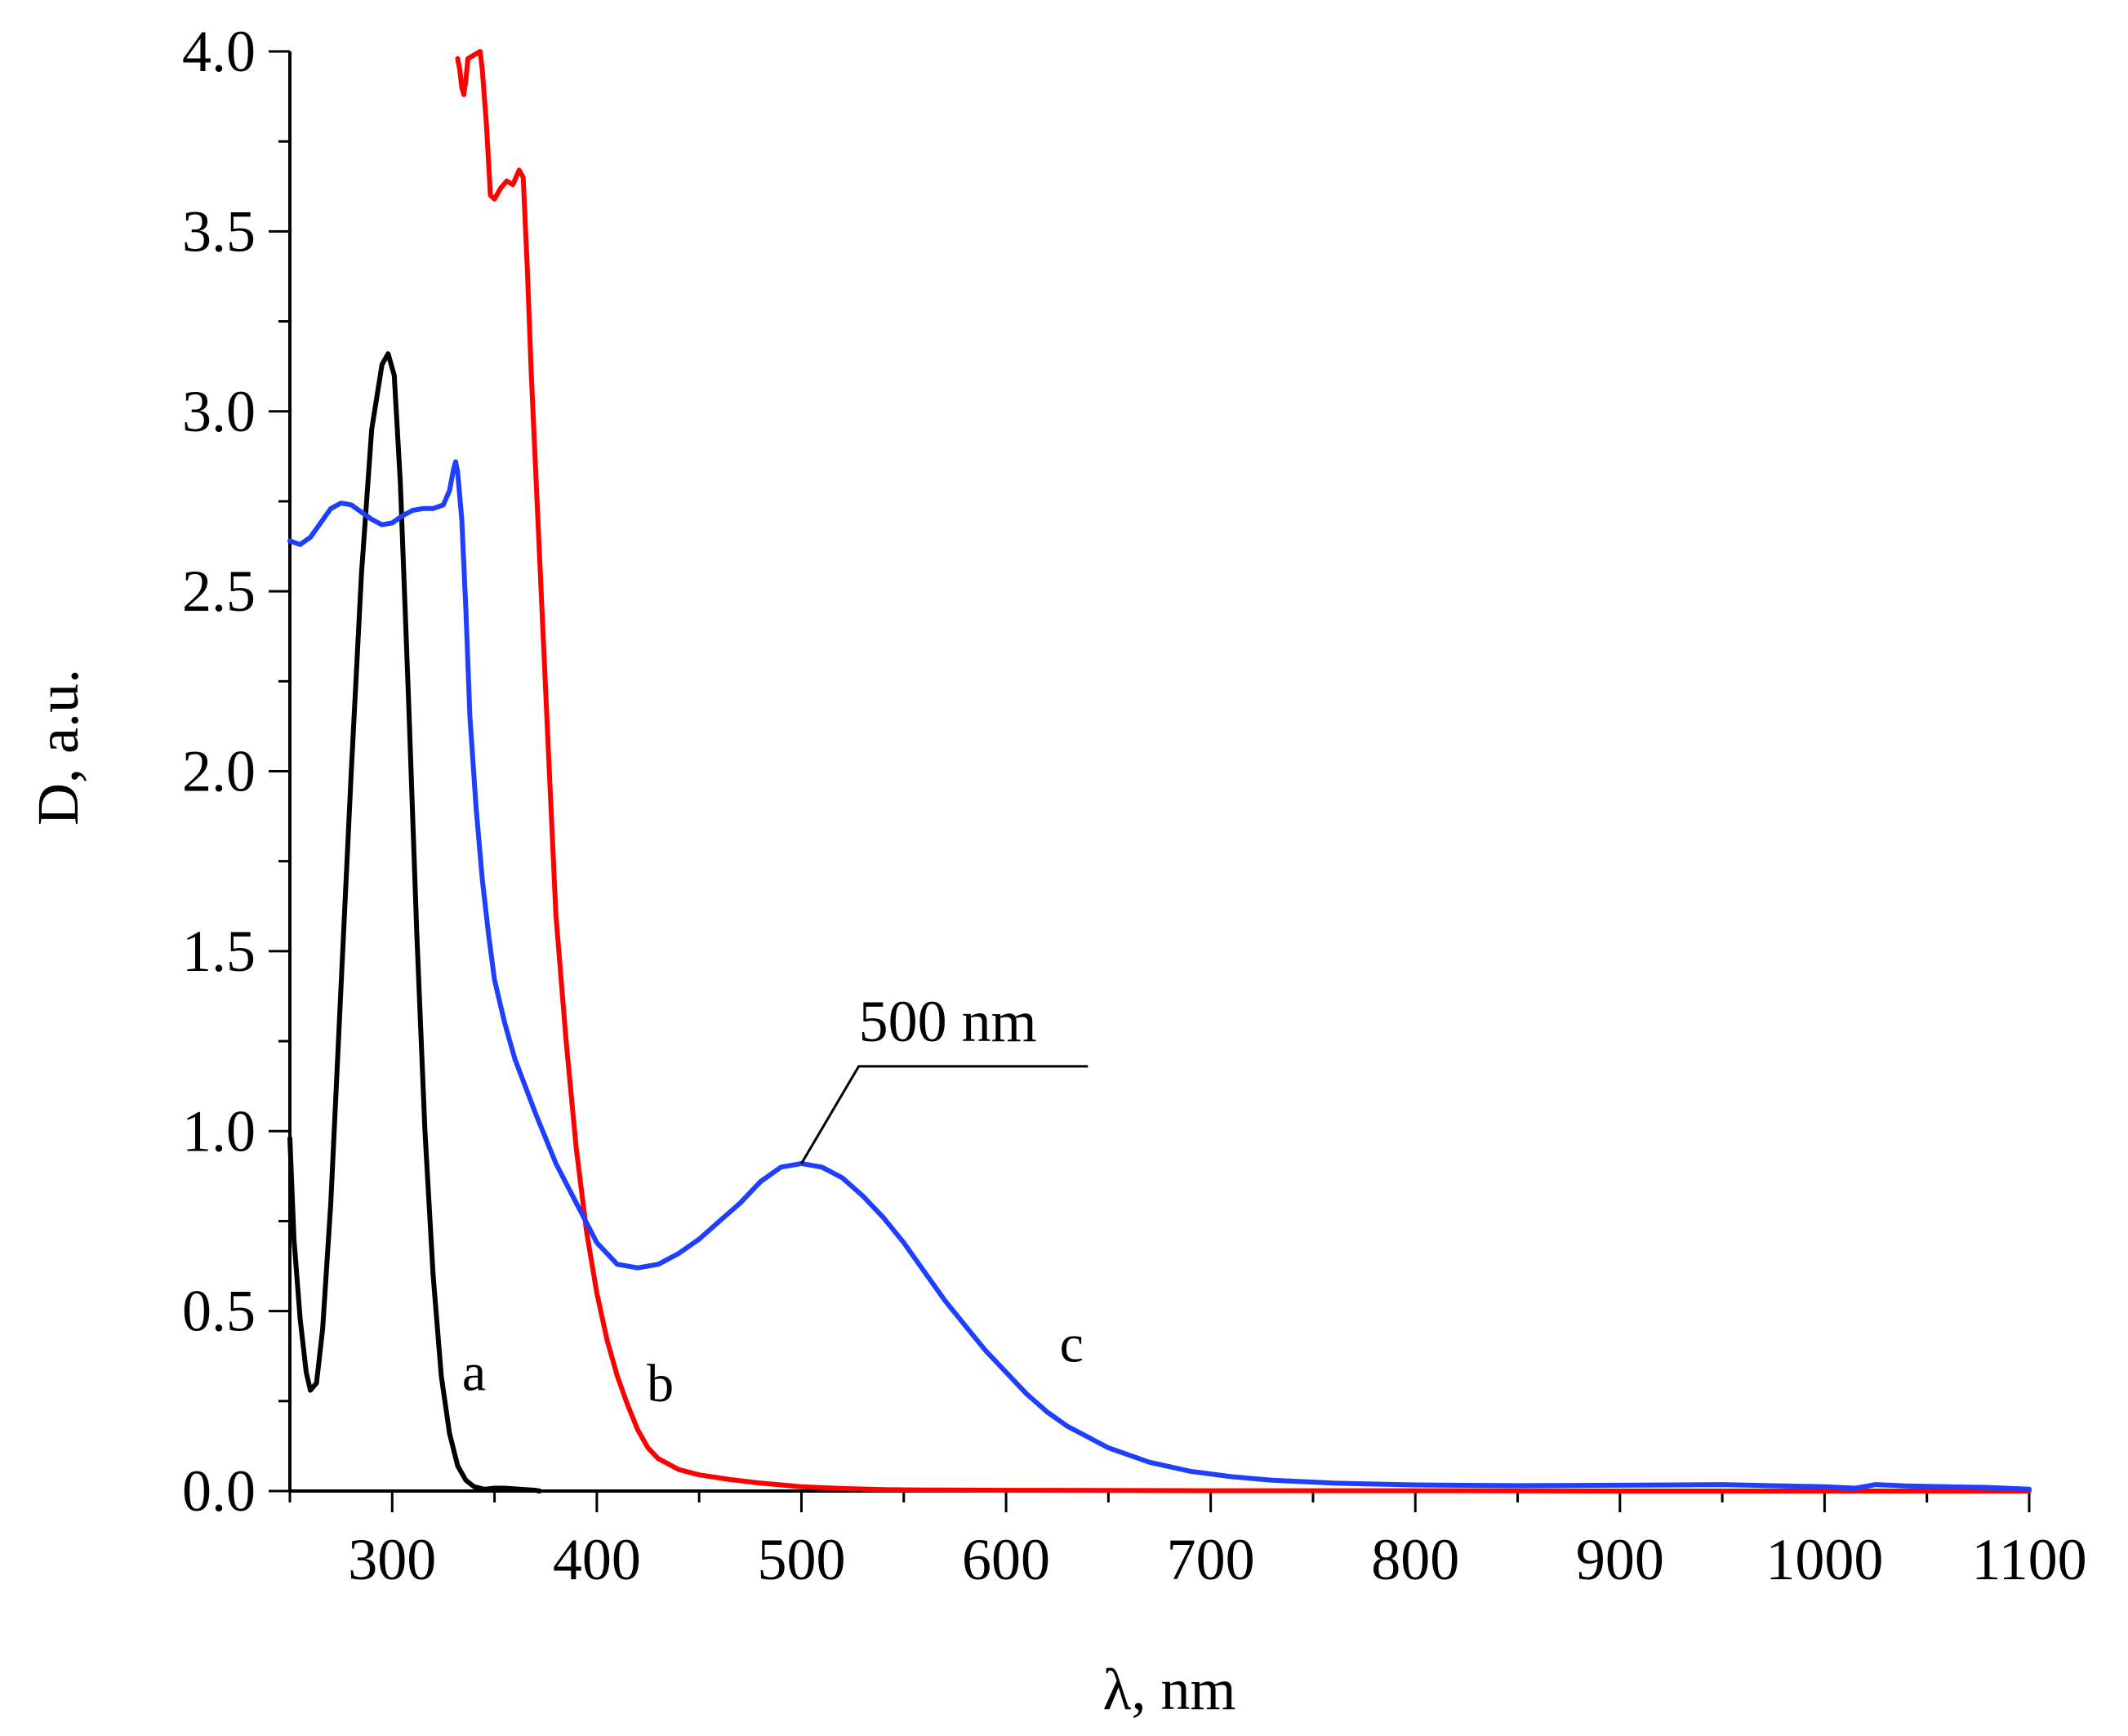 The image size is (2128, 1736). Describe the element at coordinates (1211, 1560) in the screenshot. I see `x-tick-label: 700` at that location.